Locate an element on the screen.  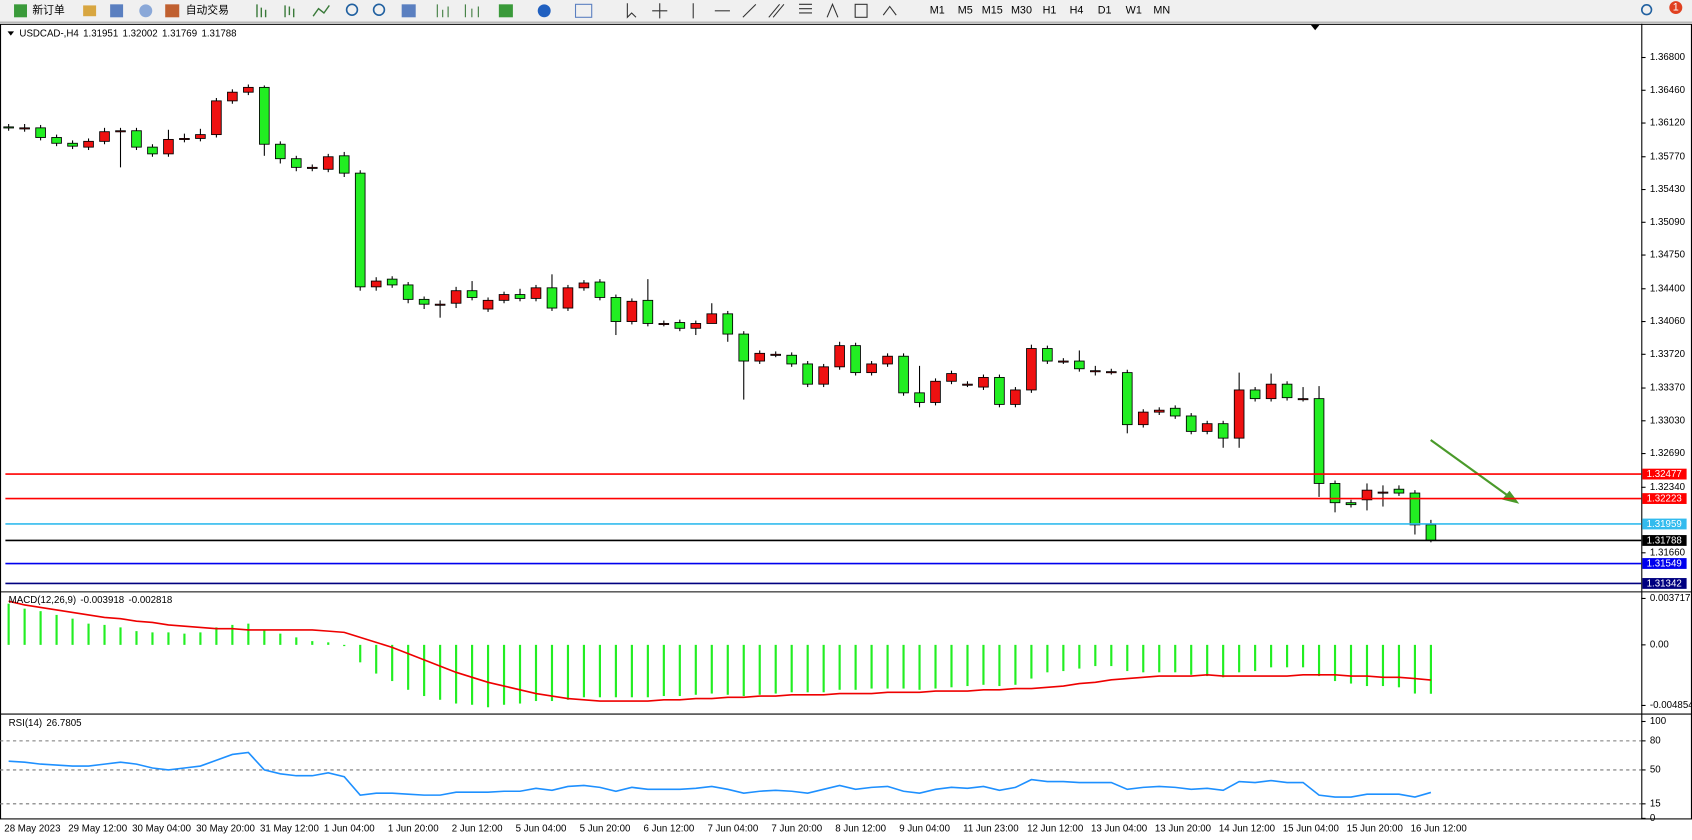
text-icon is located at coordinates (832, 10).